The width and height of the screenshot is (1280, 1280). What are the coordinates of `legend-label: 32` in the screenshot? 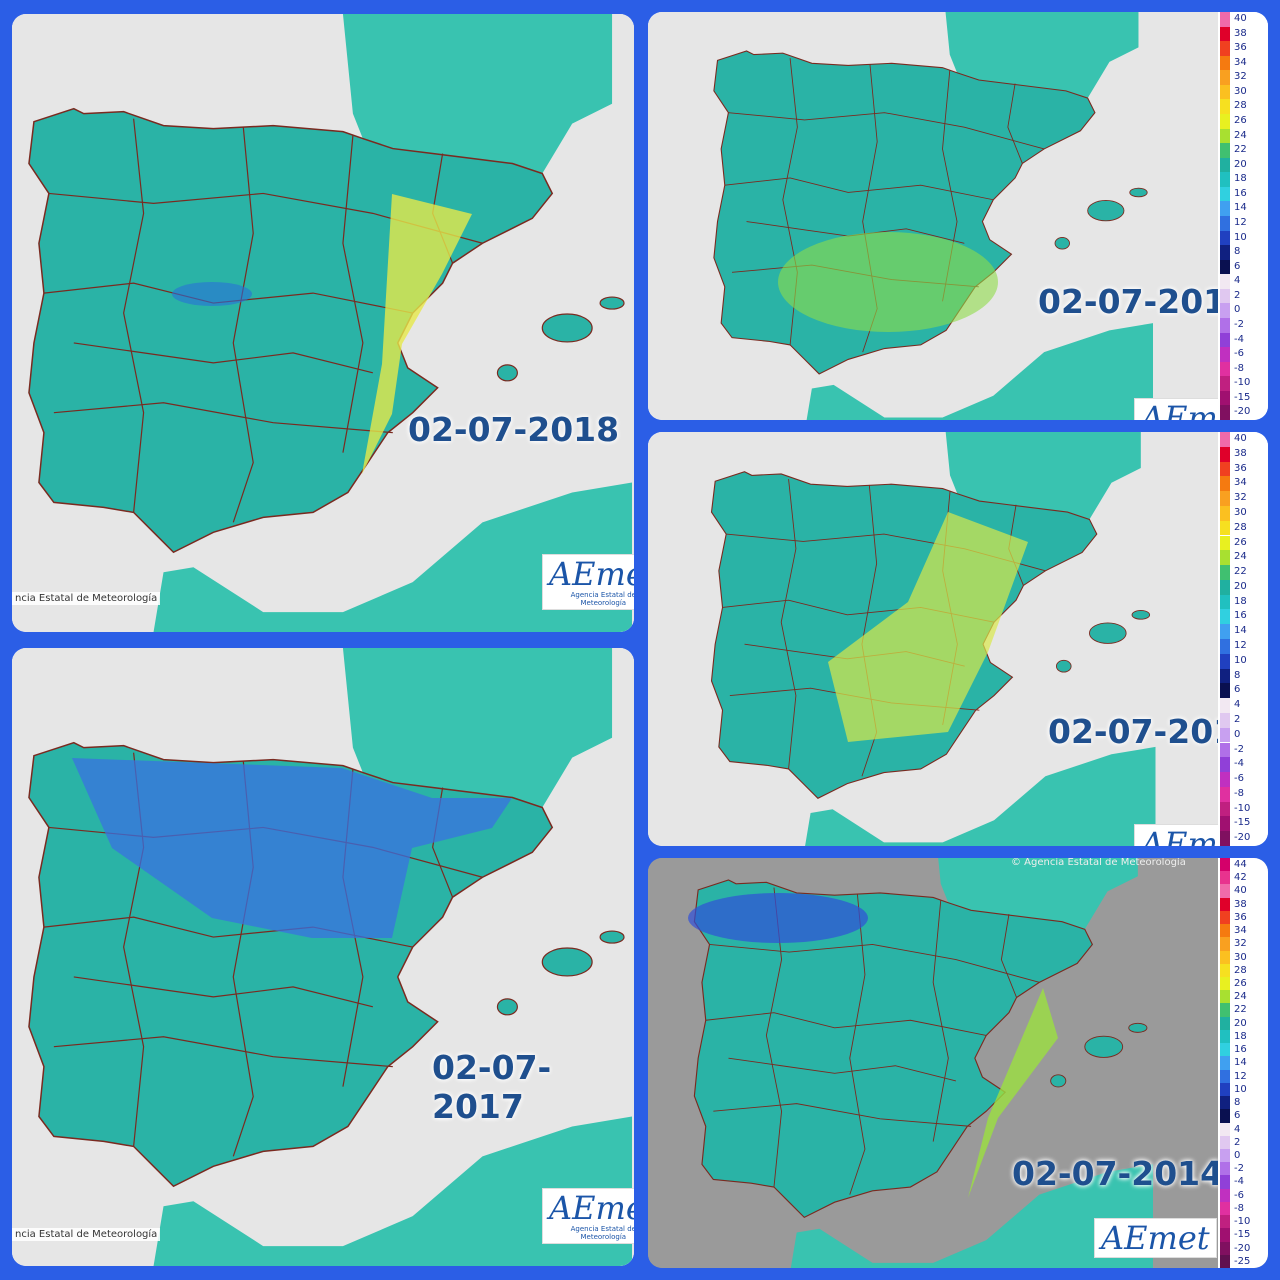 It's located at (1240, 77).